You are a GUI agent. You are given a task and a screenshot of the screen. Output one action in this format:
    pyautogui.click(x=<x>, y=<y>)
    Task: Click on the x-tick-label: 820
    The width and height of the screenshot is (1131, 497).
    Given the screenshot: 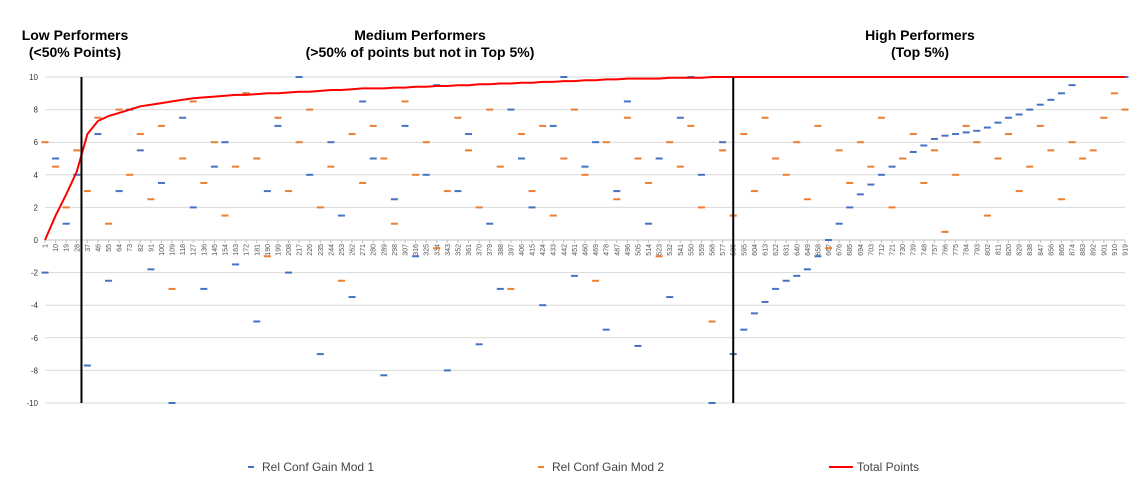 What is the action you would take?
    pyautogui.click(x=1009, y=250)
    